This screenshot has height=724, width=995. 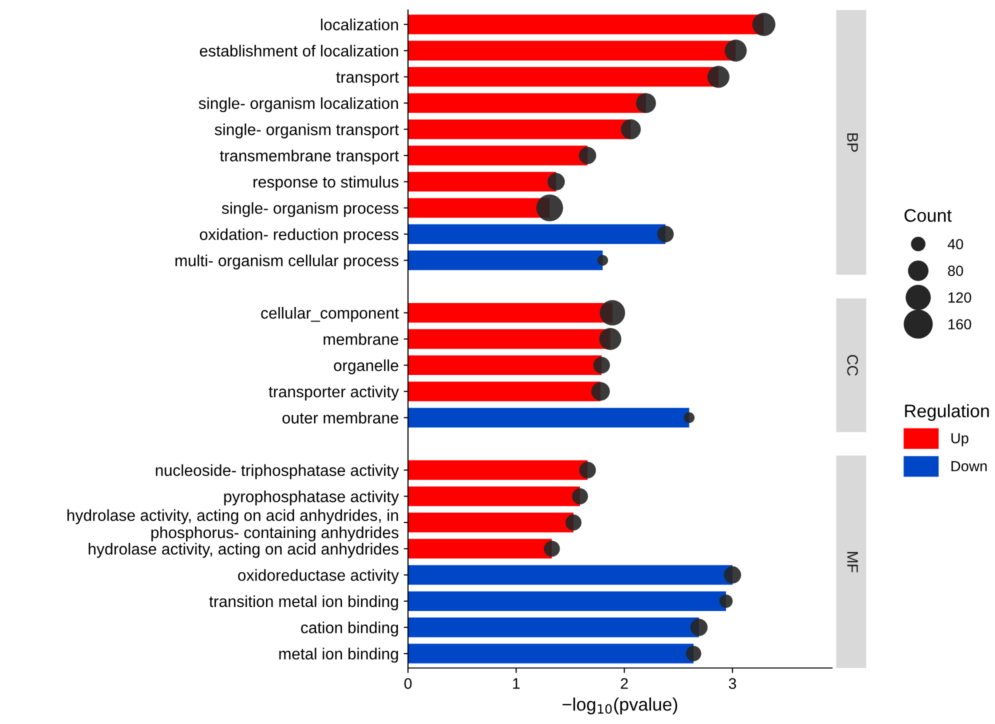 I want to click on y-tick-label: metal ion binding, so click(x=338, y=655).